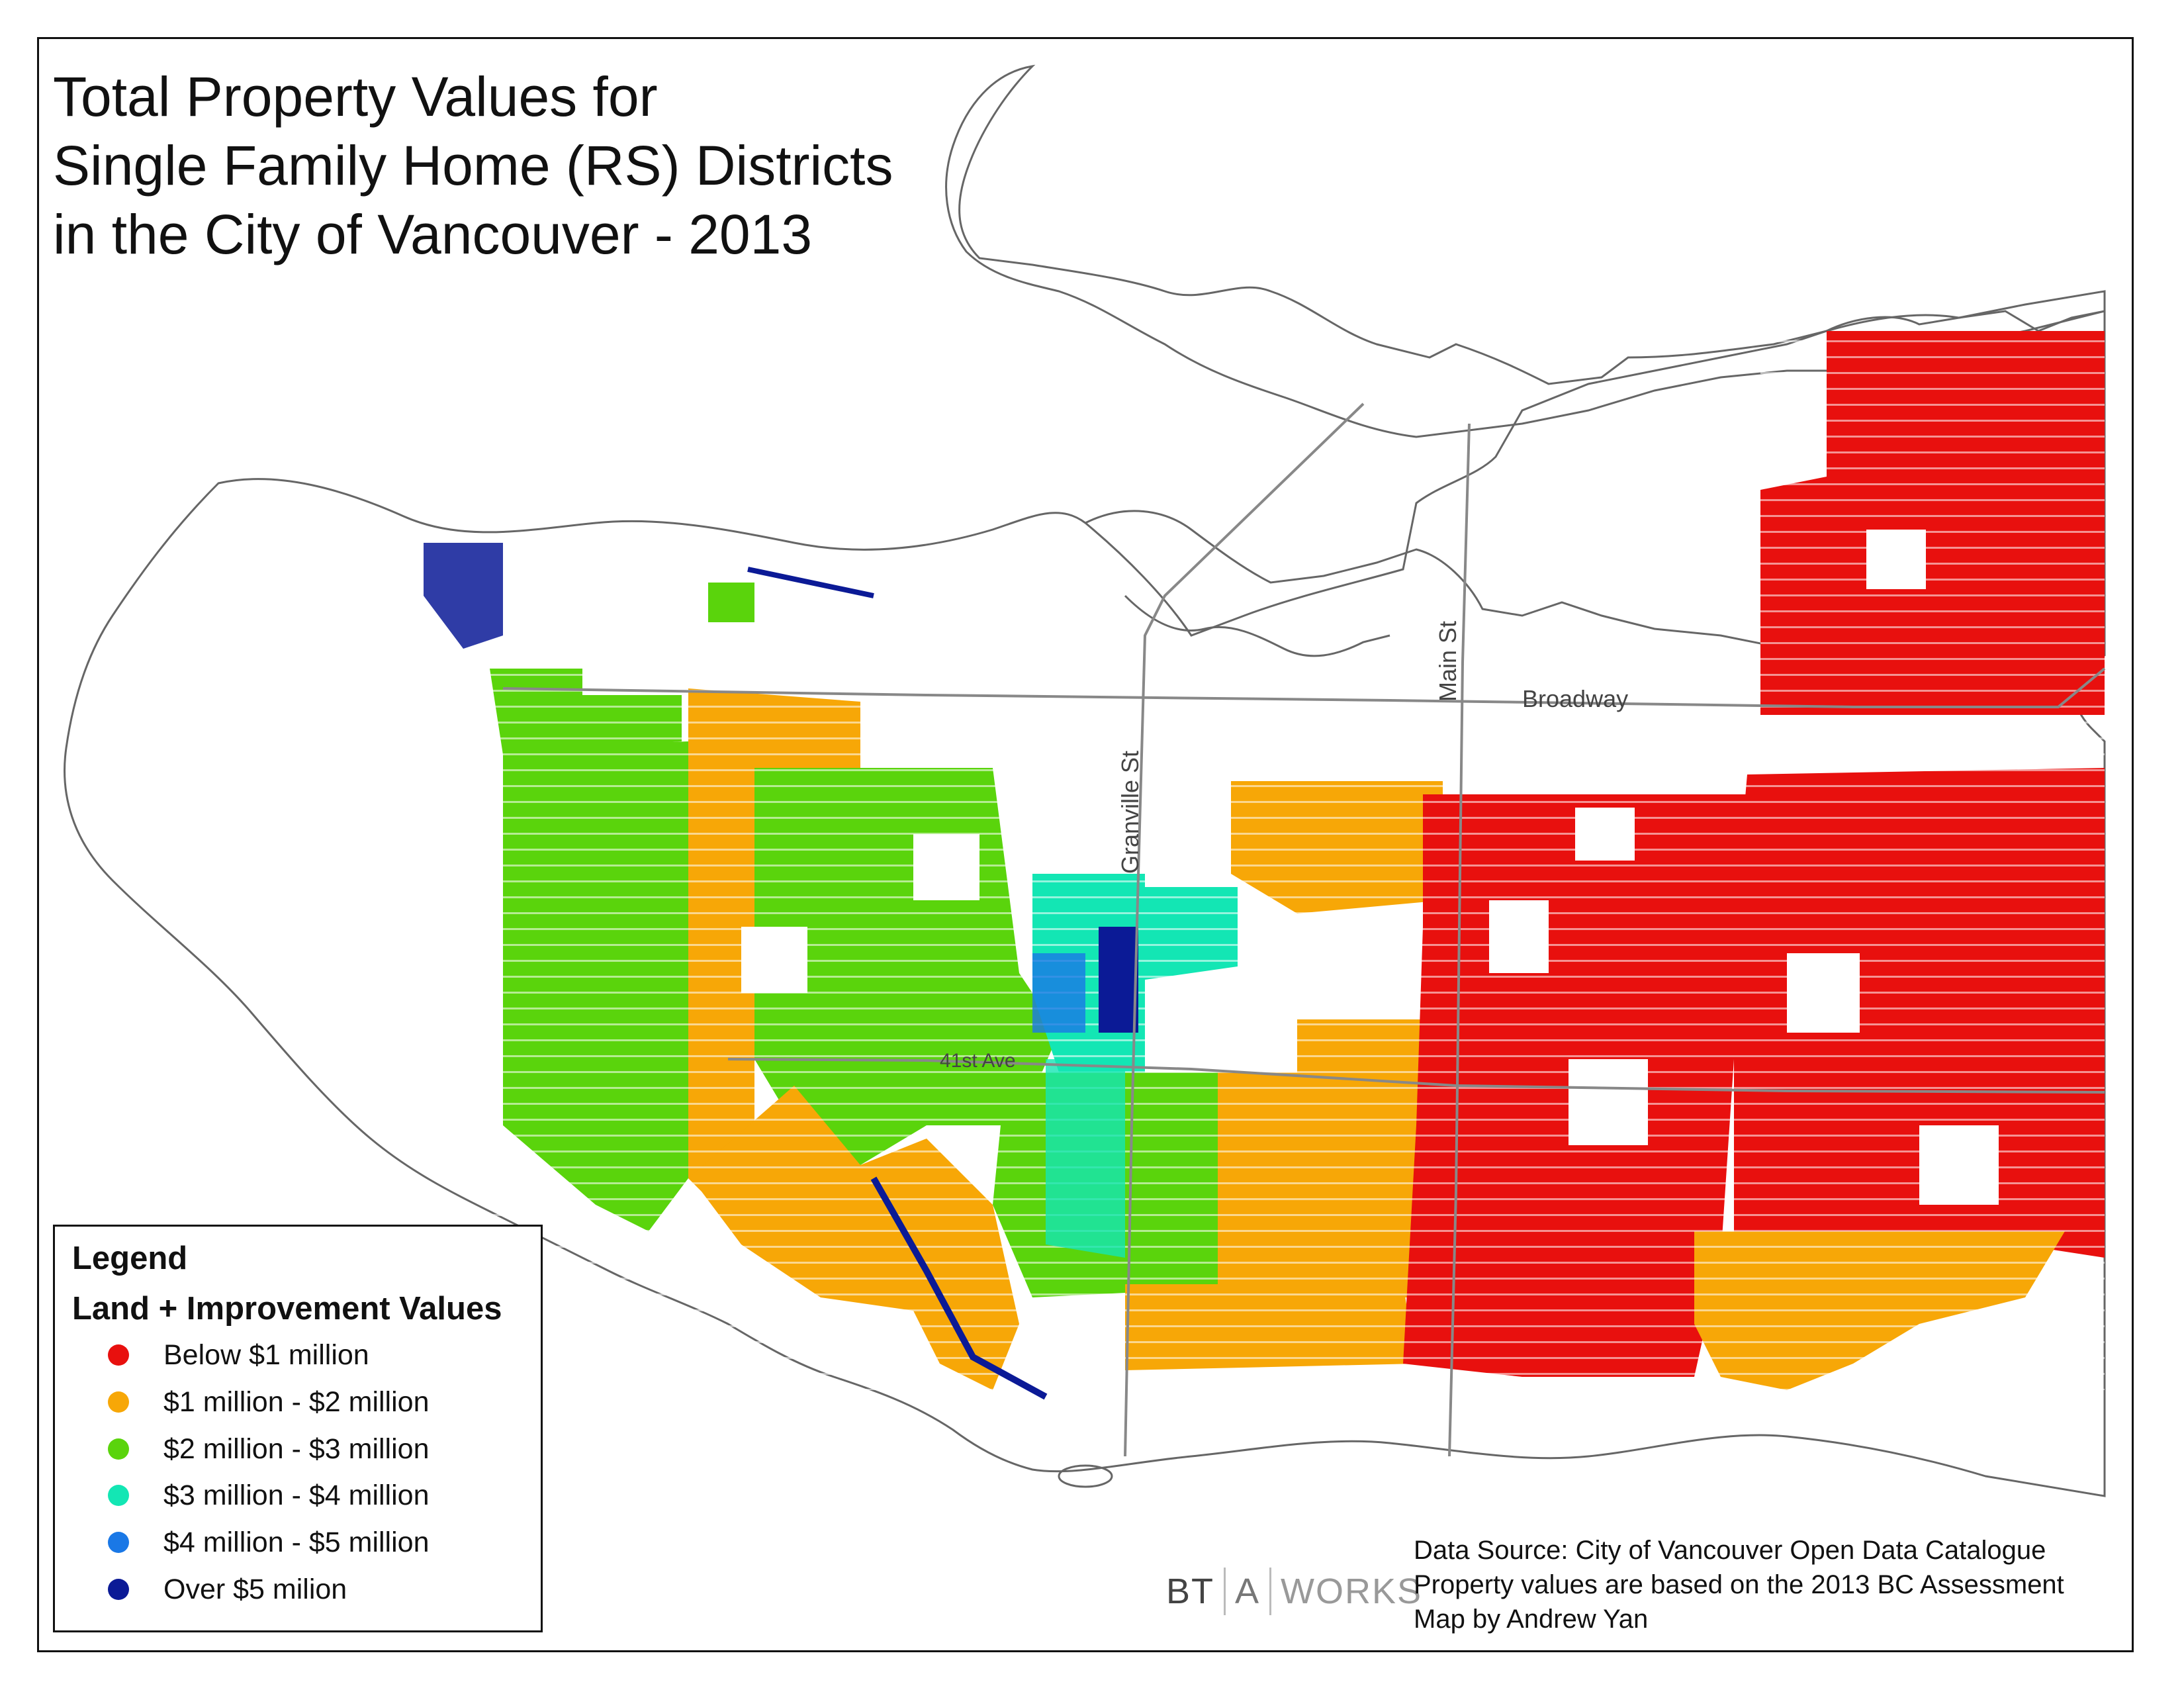 This screenshot has height=1688, width=2184. I want to click on legend-item-label: $3 million - $4 million, so click(296, 1495).